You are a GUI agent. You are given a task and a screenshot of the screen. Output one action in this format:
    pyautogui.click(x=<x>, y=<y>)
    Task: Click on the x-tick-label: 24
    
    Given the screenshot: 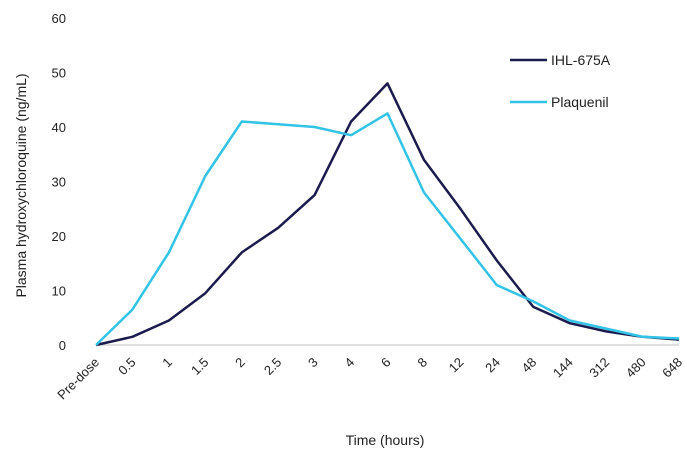 What is the action you would take?
    pyautogui.click(x=492, y=365)
    